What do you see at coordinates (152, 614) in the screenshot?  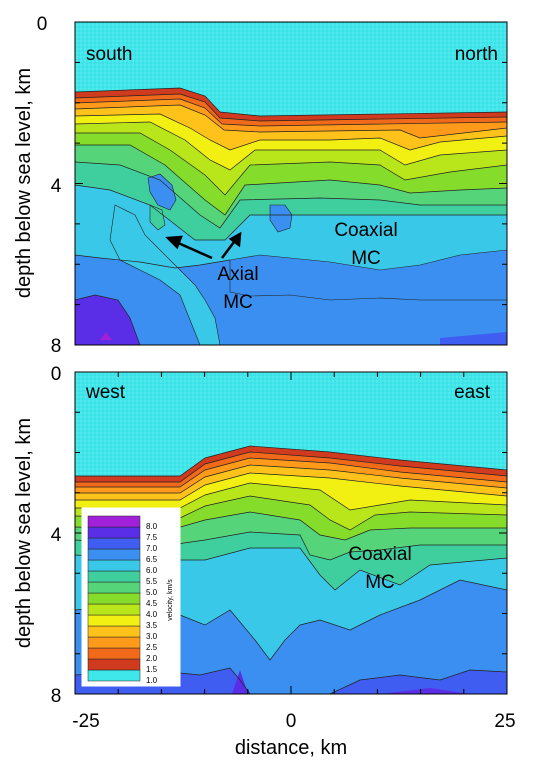 I see `legend-level-label: 4.0` at bounding box center [152, 614].